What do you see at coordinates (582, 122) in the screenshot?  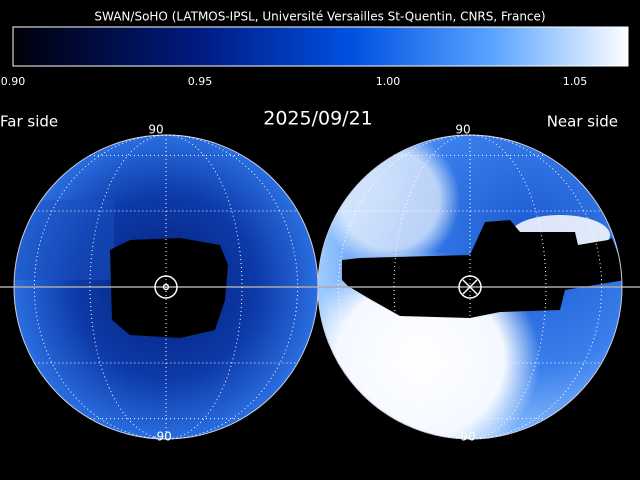 I see `near-side-label: Near side` at bounding box center [582, 122].